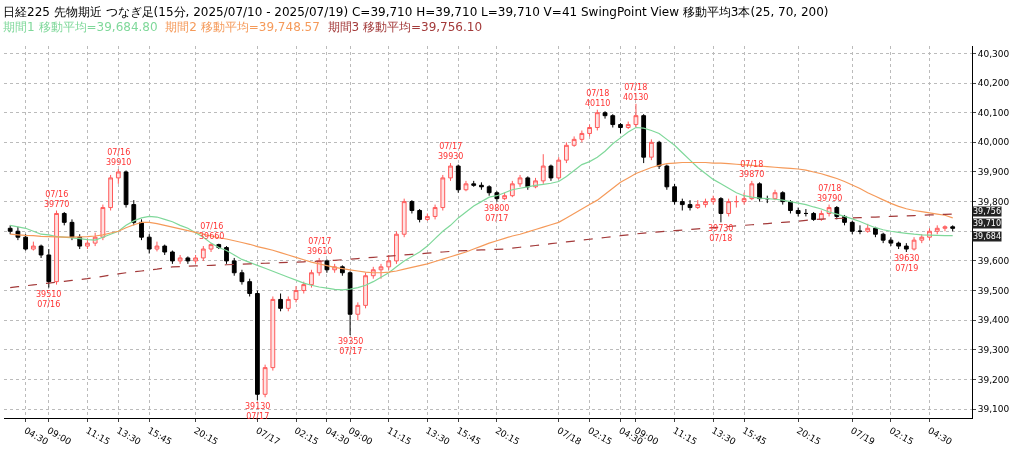 This screenshot has height=451, width=1024. Describe the element at coordinates (497, 214) in the screenshot. I see `annotation: 39800 07/17` at that location.